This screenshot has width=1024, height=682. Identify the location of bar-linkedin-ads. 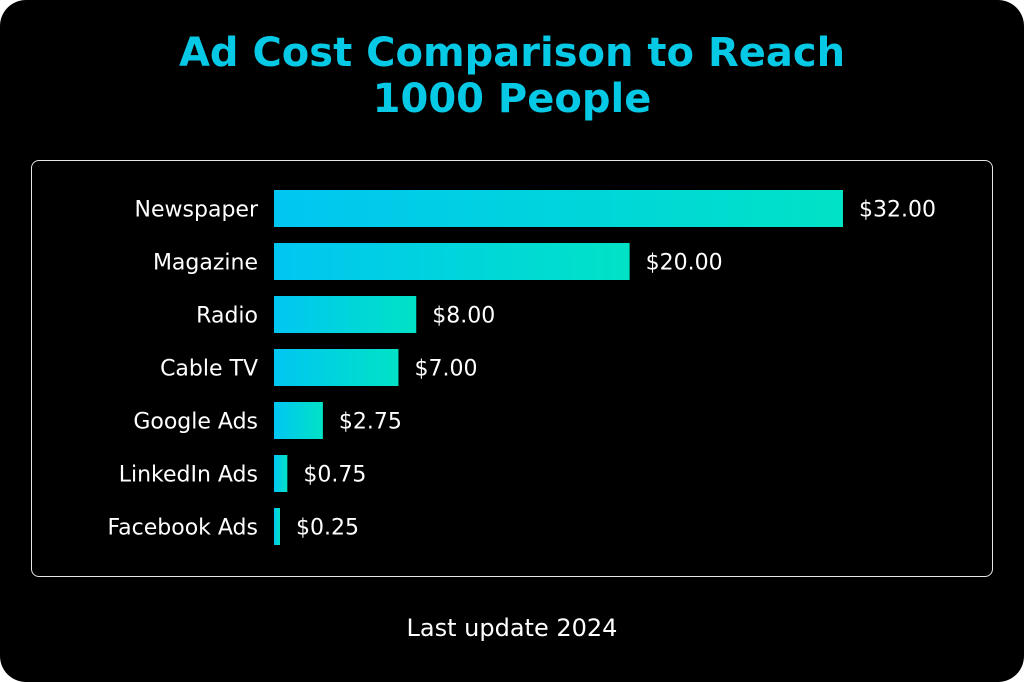
(281, 473).